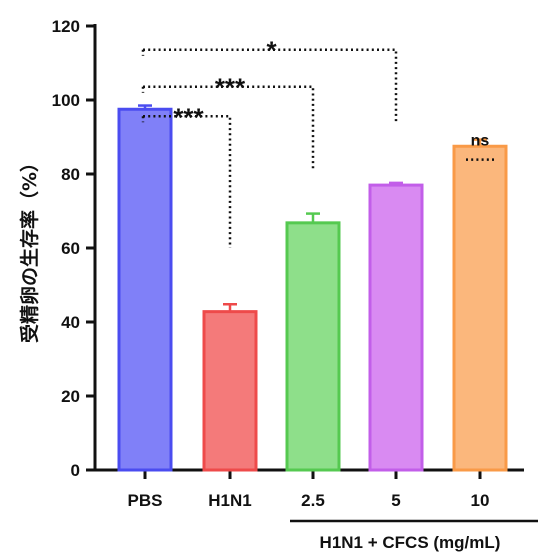 The height and width of the screenshot is (555, 543). I want to click on y-tick-label: 80, so click(70, 174).